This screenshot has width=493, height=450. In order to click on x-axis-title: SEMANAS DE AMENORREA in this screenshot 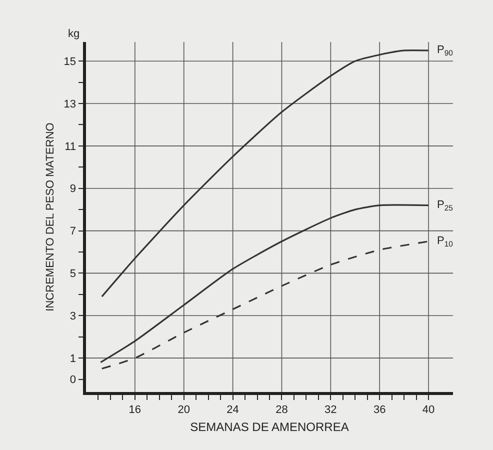, I will do `click(269, 427)`.